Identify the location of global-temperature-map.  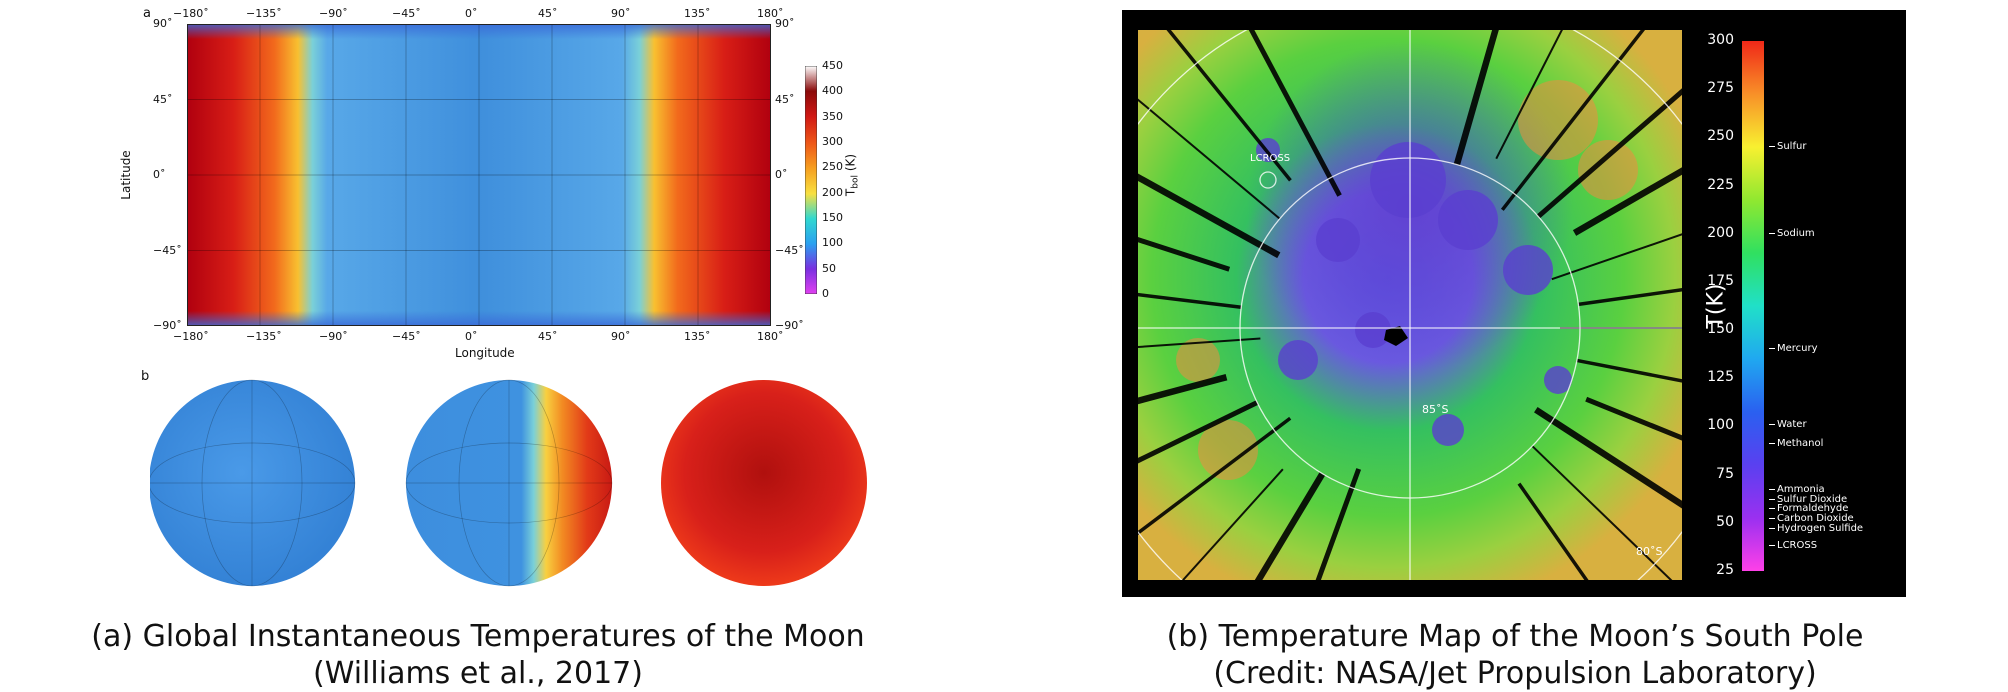
(479, 175).